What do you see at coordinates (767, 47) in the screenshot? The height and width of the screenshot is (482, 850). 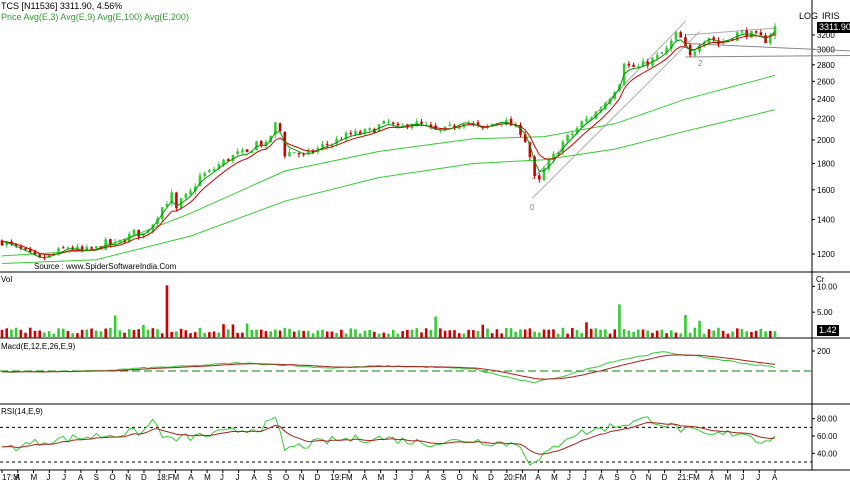 I see `channel-mid-line` at bounding box center [767, 47].